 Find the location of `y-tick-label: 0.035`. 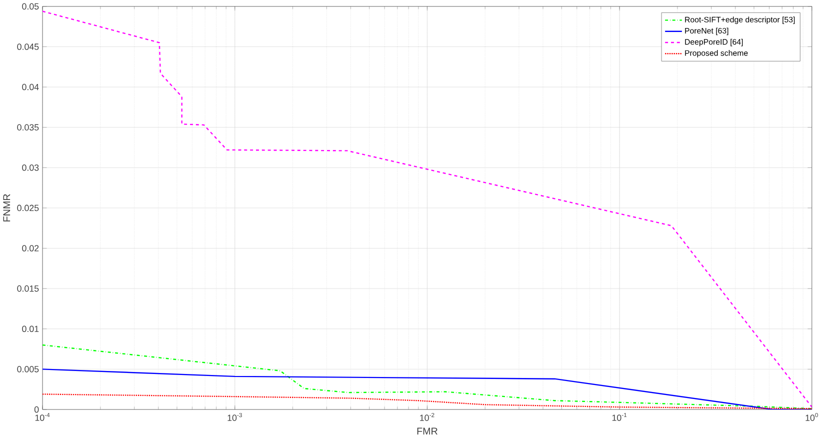

y-tick-label: 0.035 is located at coordinates (28, 127).